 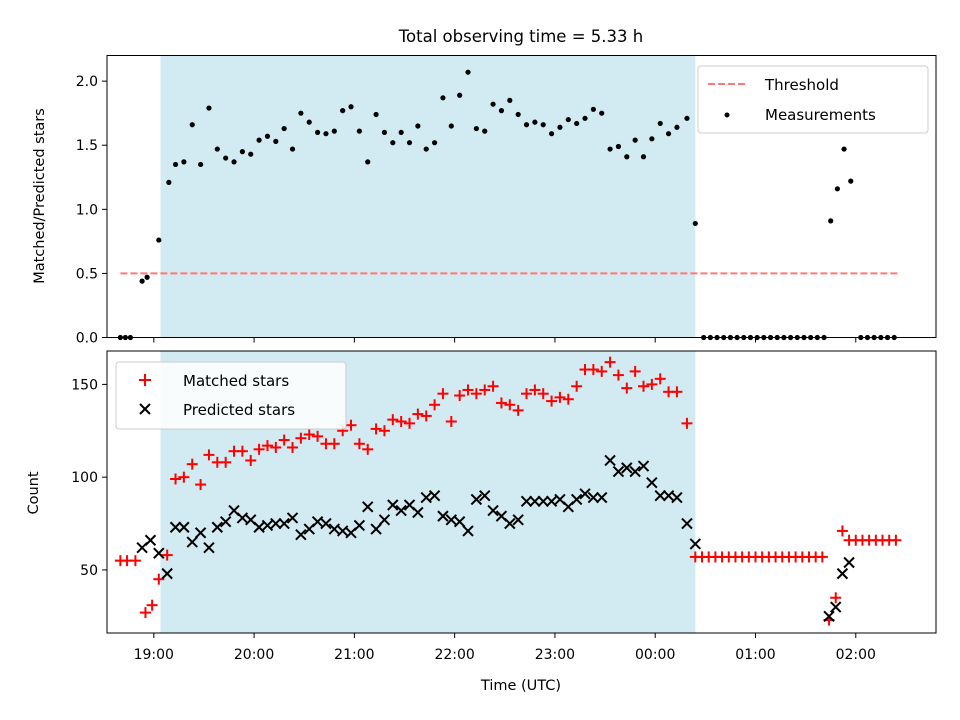 What do you see at coordinates (655, 655) in the screenshot?
I see `x-tick-label: 00:00` at bounding box center [655, 655].